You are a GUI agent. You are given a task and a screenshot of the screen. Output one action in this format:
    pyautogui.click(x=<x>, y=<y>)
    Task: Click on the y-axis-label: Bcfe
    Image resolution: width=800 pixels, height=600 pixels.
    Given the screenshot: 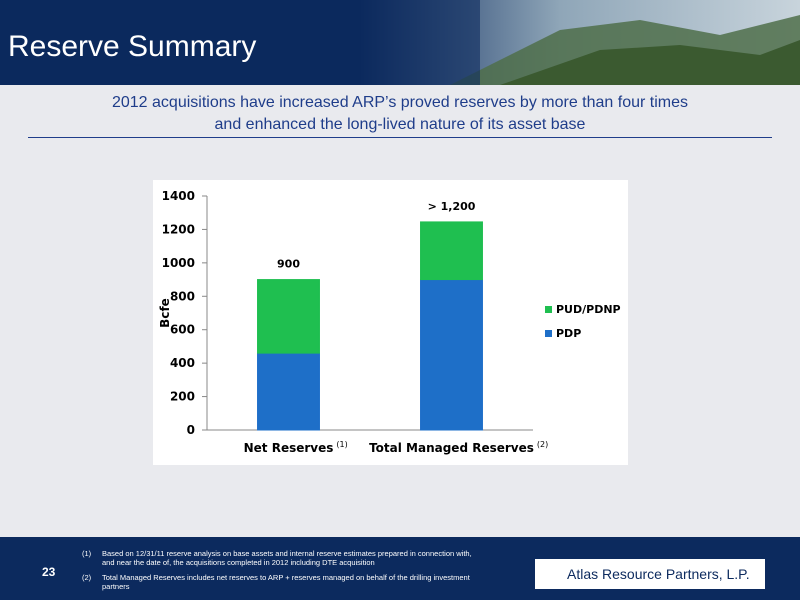 What is the action you would take?
    pyautogui.click(x=165, y=313)
    